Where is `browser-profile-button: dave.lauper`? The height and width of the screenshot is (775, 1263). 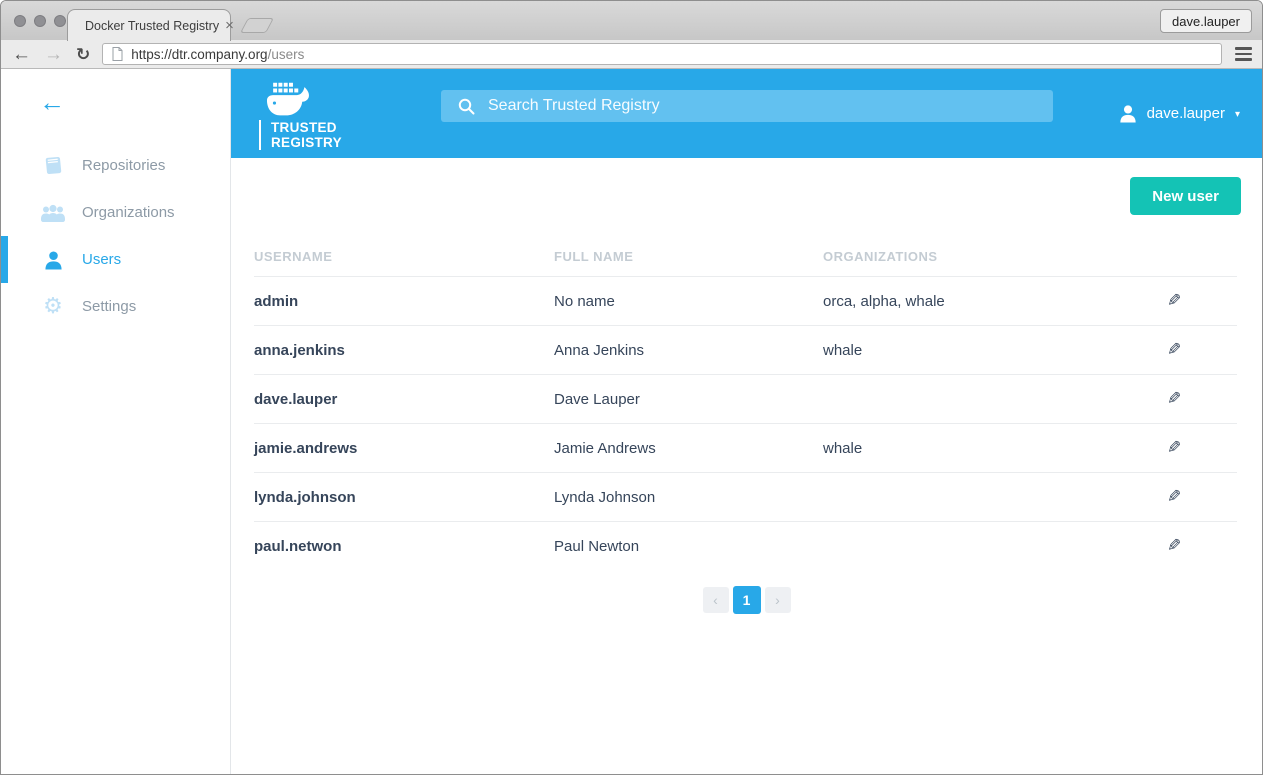
browser-profile-button: dave.lauper is located at coordinates (1206, 21).